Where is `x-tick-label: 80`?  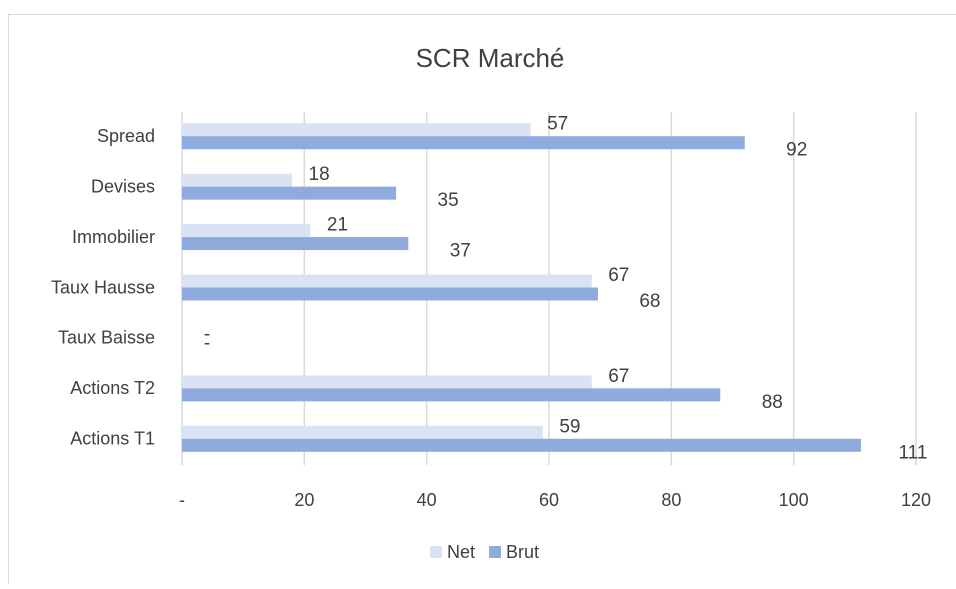 x-tick-label: 80 is located at coordinates (671, 500).